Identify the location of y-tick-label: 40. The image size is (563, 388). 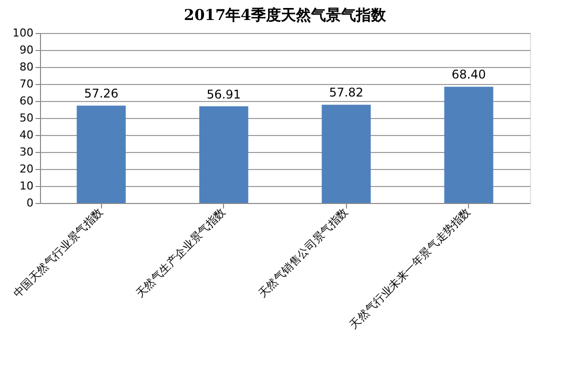
(27, 135).